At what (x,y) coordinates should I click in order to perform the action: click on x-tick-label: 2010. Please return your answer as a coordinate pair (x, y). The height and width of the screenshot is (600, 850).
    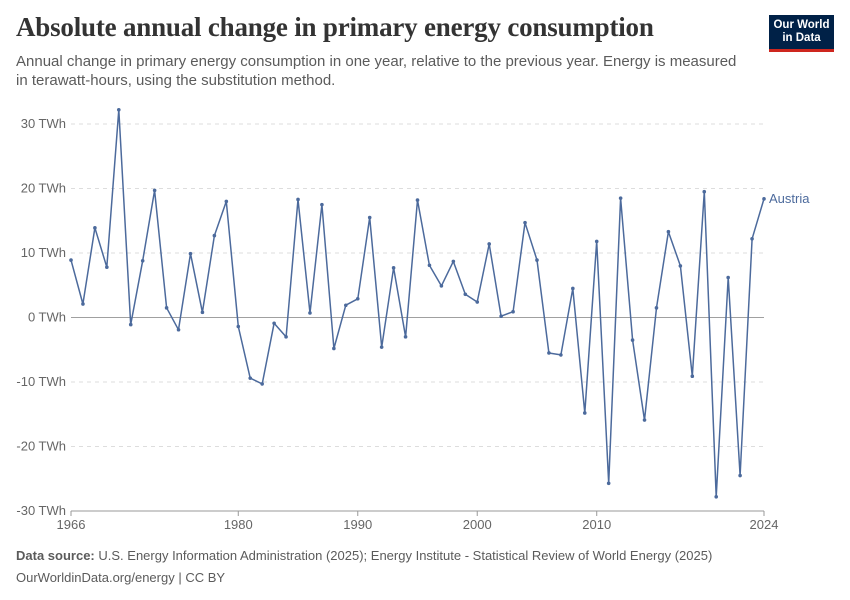
    Looking at the image, I should click on (596, 524).